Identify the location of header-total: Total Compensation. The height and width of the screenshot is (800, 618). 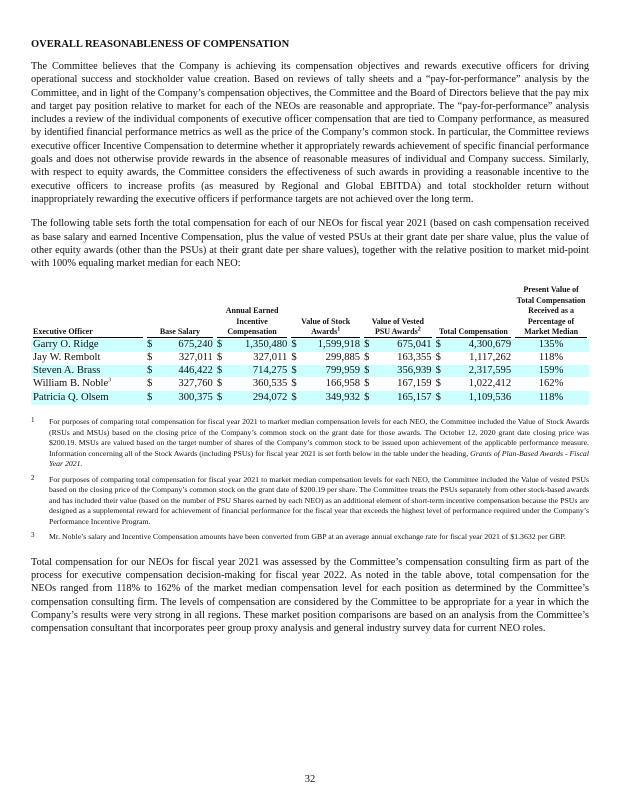
(474, 312).